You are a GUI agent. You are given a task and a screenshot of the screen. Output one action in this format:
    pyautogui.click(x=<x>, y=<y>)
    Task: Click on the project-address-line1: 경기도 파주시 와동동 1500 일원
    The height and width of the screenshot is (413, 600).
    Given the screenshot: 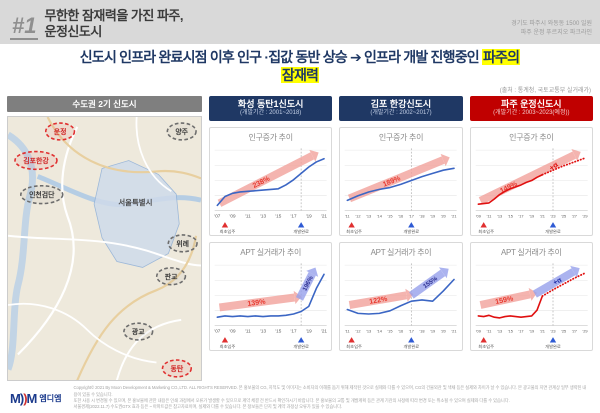 What is the action you would take?
    pyautogui.click(x=551, y=24)
    